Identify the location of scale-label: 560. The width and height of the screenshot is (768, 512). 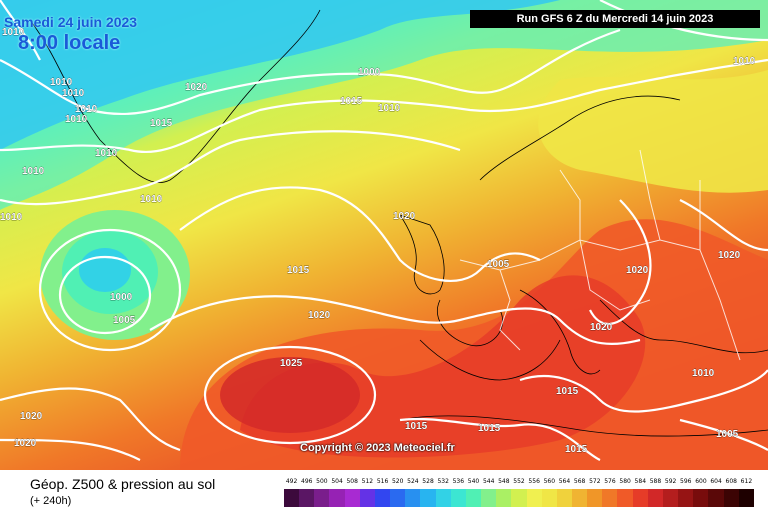
(549, 481).